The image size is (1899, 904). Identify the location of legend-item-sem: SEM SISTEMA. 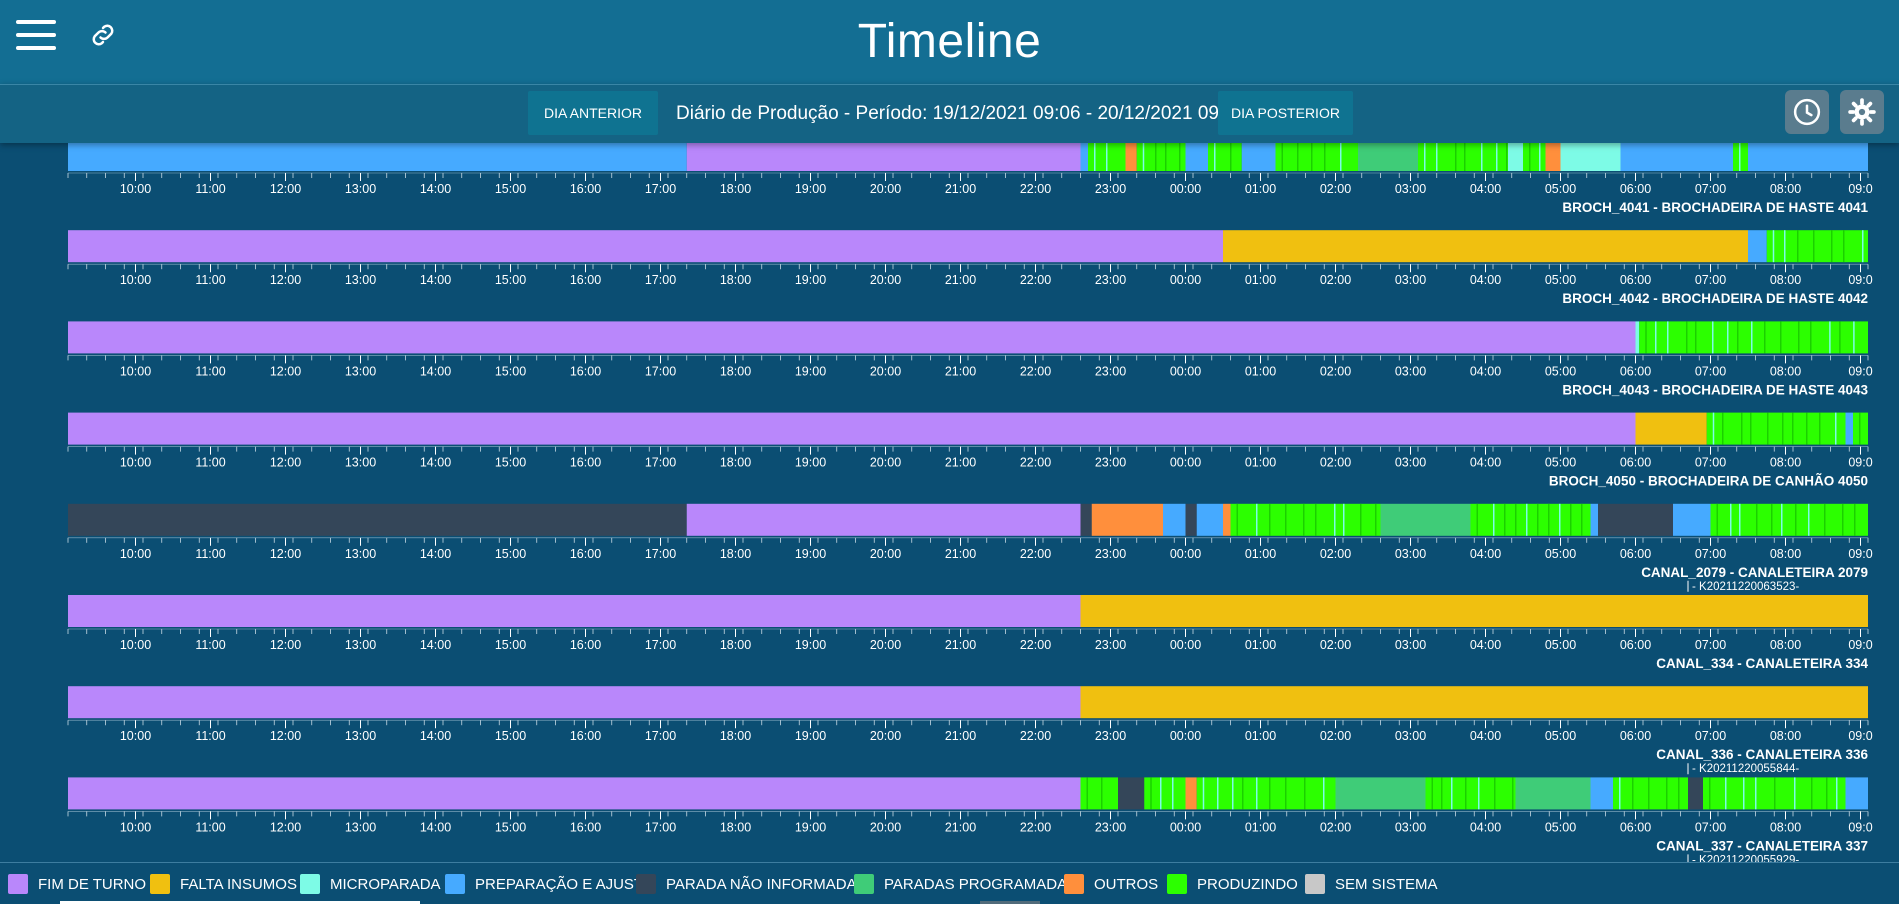
(1371, 884).